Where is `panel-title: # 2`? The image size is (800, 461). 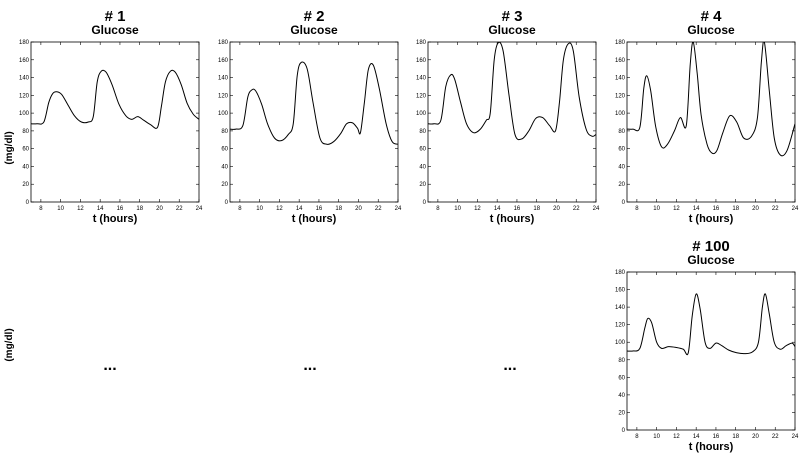
panel-title: # 2 is located at coordinates (314, 16).